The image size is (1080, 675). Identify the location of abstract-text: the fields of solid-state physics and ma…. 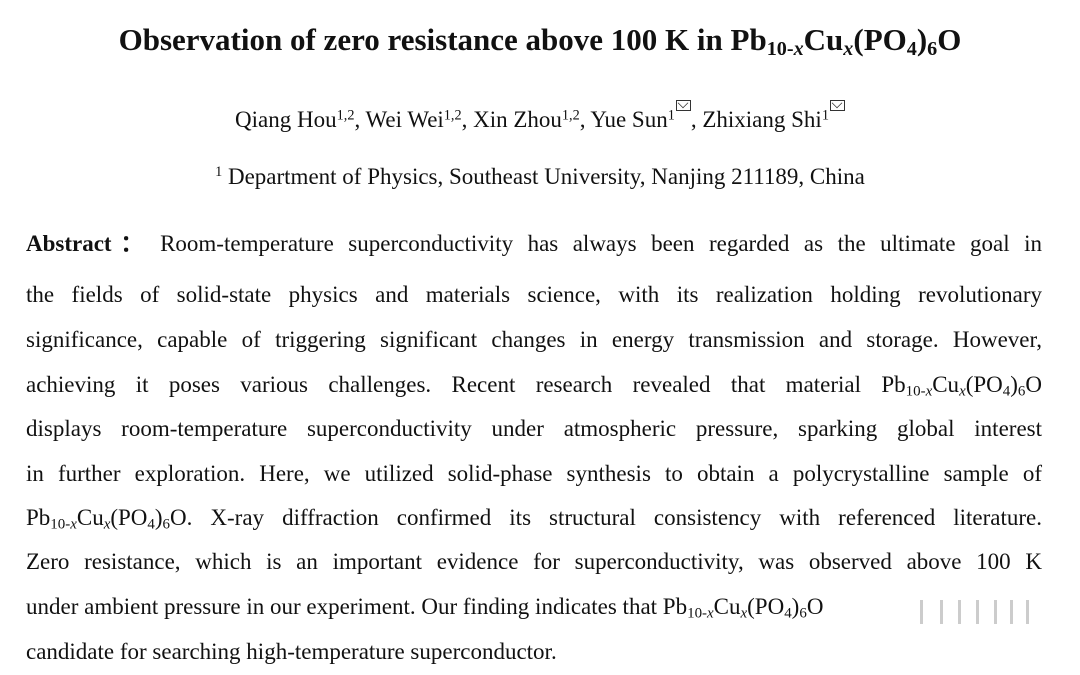
(534, 294).